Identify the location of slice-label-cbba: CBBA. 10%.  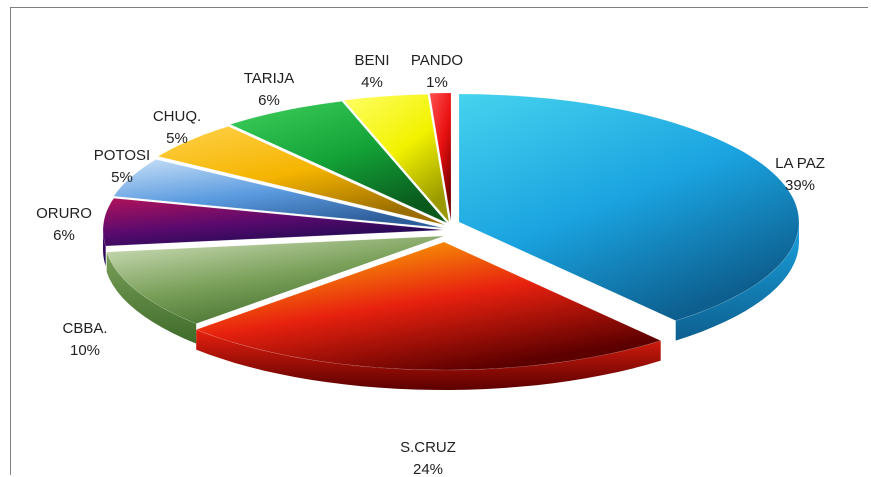
(84, 339).